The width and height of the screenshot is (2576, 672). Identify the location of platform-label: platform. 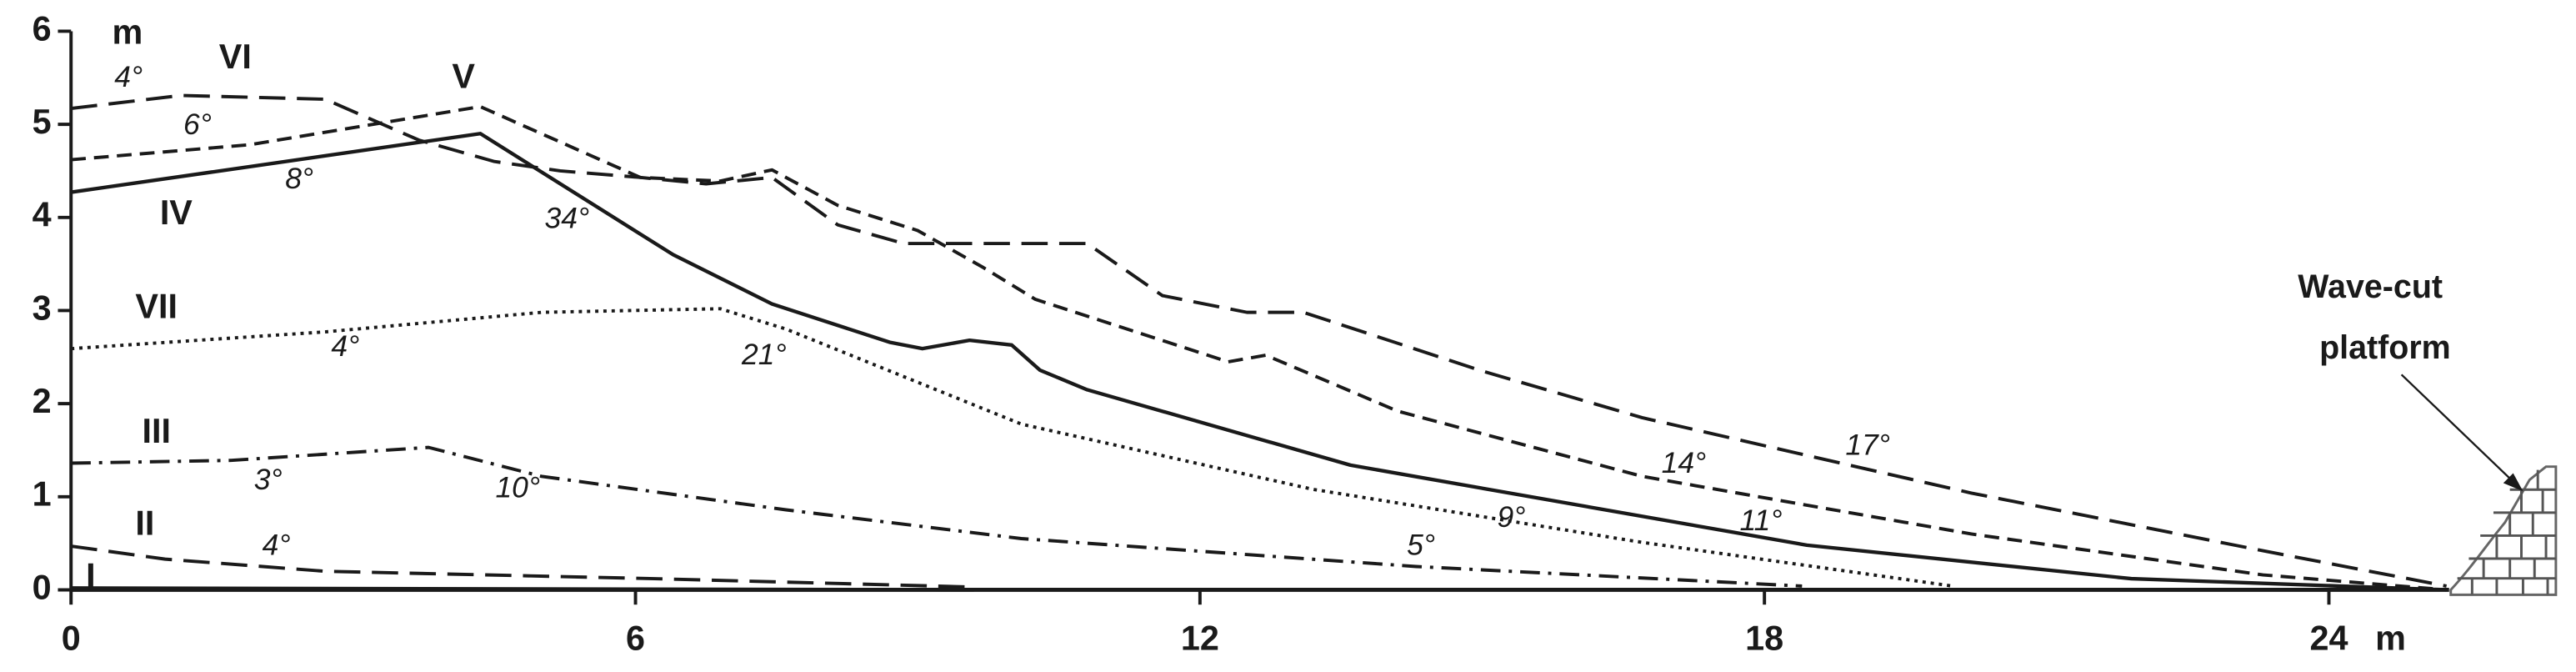
(2385, 347).